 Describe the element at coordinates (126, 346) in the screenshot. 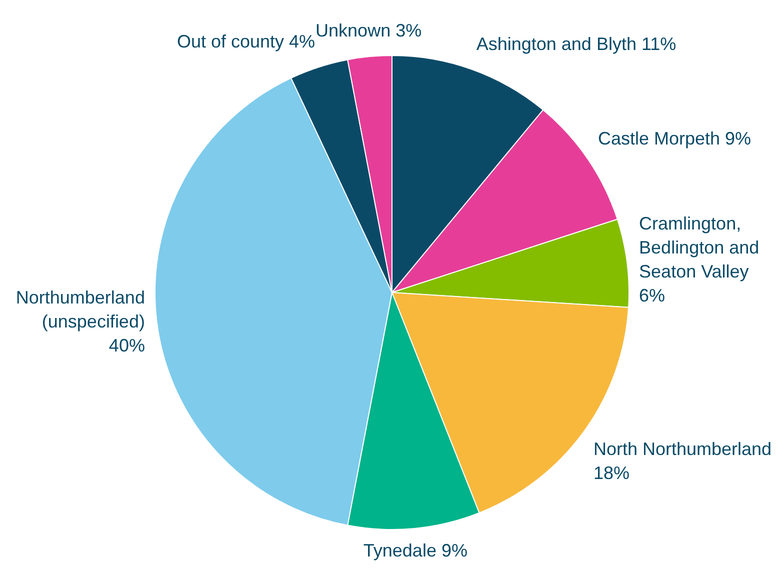

I see `data-label: 40%` at that location.